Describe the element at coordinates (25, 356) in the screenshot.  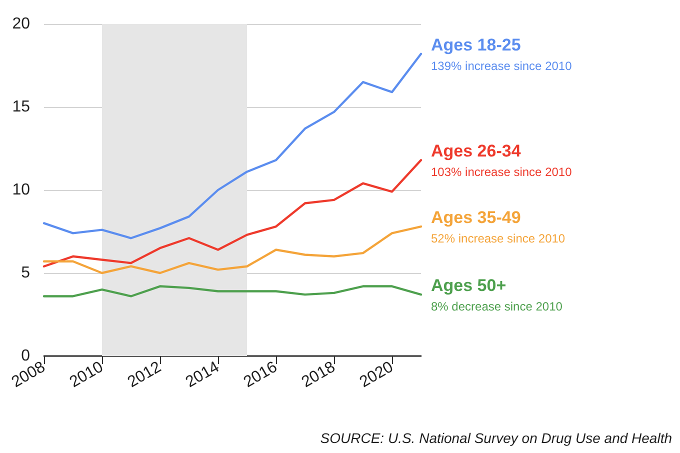
I see `y-tick-label: 0` at that location.